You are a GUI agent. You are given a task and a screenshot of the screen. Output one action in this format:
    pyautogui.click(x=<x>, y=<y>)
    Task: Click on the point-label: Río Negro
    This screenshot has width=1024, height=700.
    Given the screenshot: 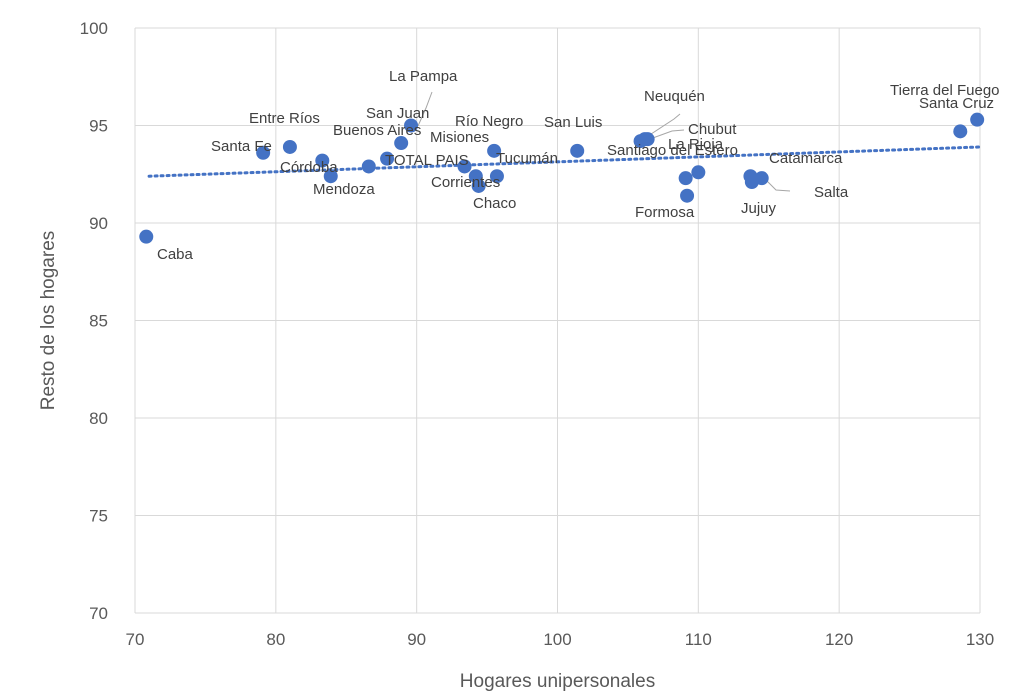 What is the action you would take?
    pyautogui.click(x=489, y=121)
    